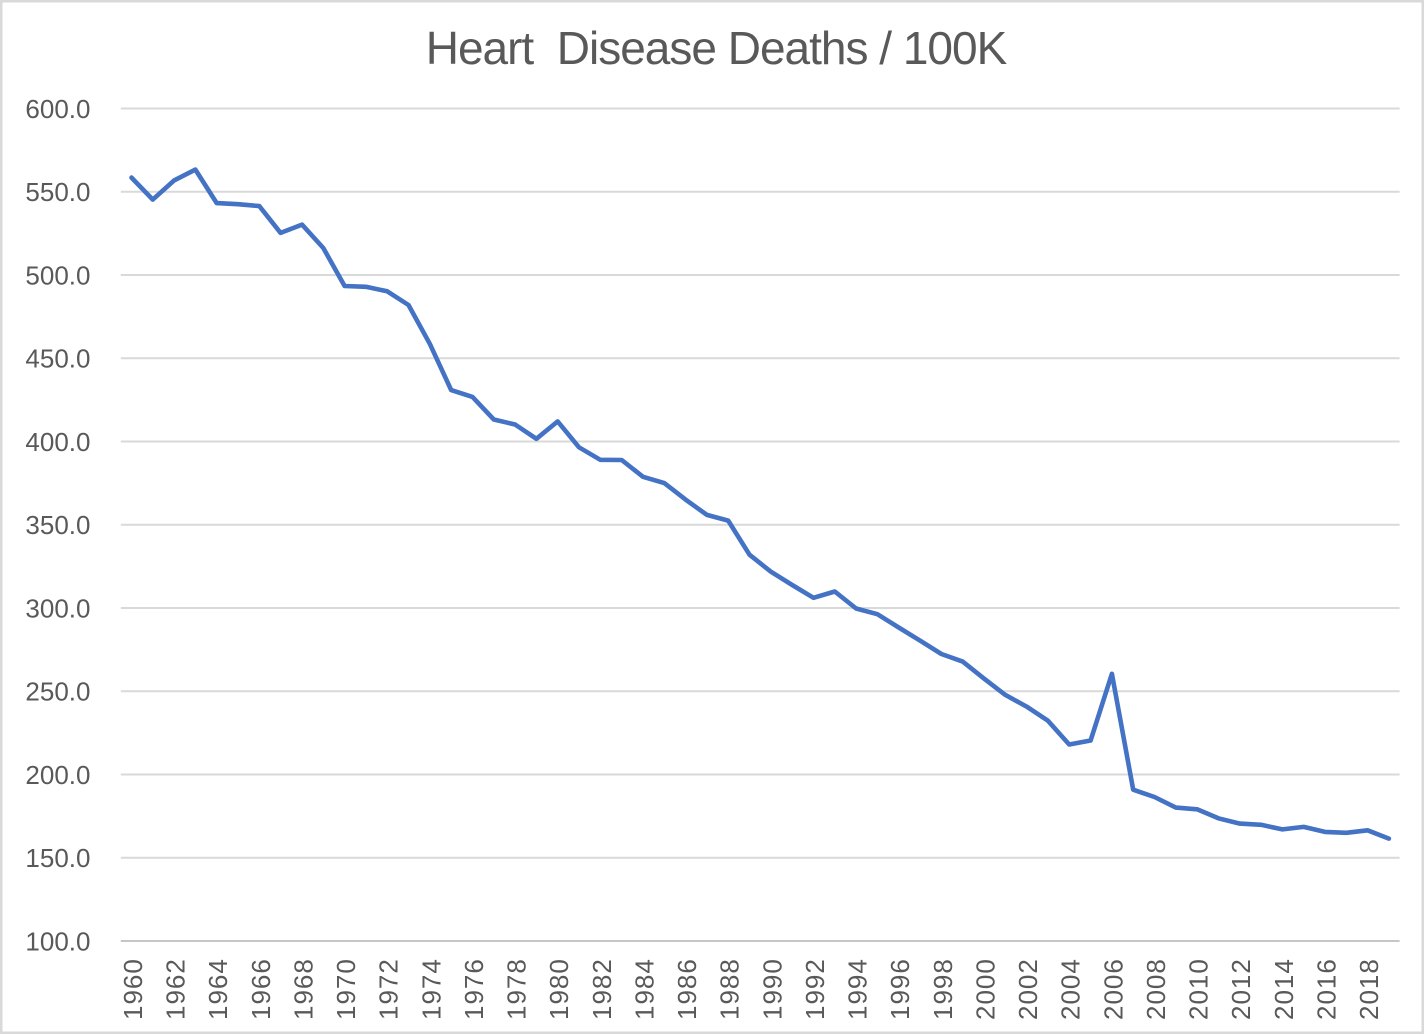 The height and width of the screenshot is (1034, 1424). Describe the element at coordinates (57, 442) in the screenshot. I see `svg-text: 400.0` at that location.